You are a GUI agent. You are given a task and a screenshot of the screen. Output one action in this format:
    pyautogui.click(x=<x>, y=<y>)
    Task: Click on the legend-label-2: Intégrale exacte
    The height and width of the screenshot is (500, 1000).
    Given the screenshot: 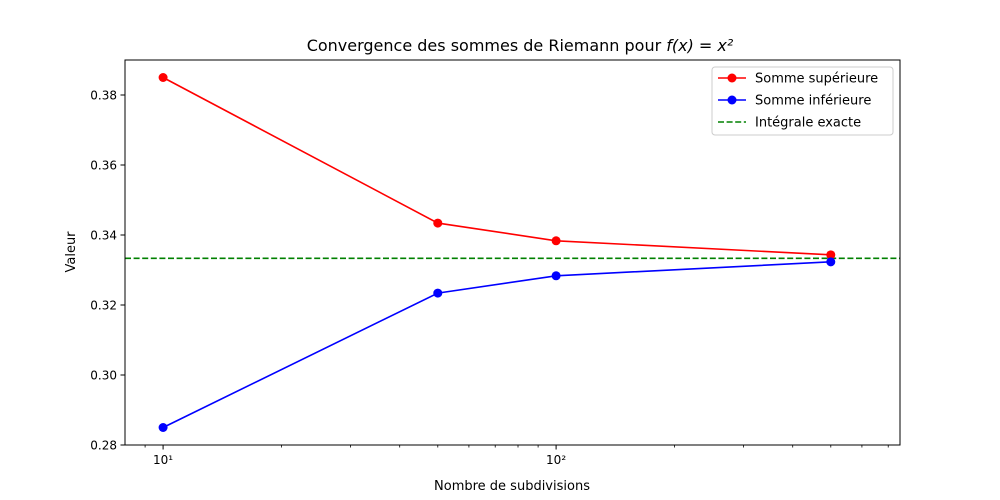 What is the action you would take?
    pyautogui.click(x=808, y=123)
    